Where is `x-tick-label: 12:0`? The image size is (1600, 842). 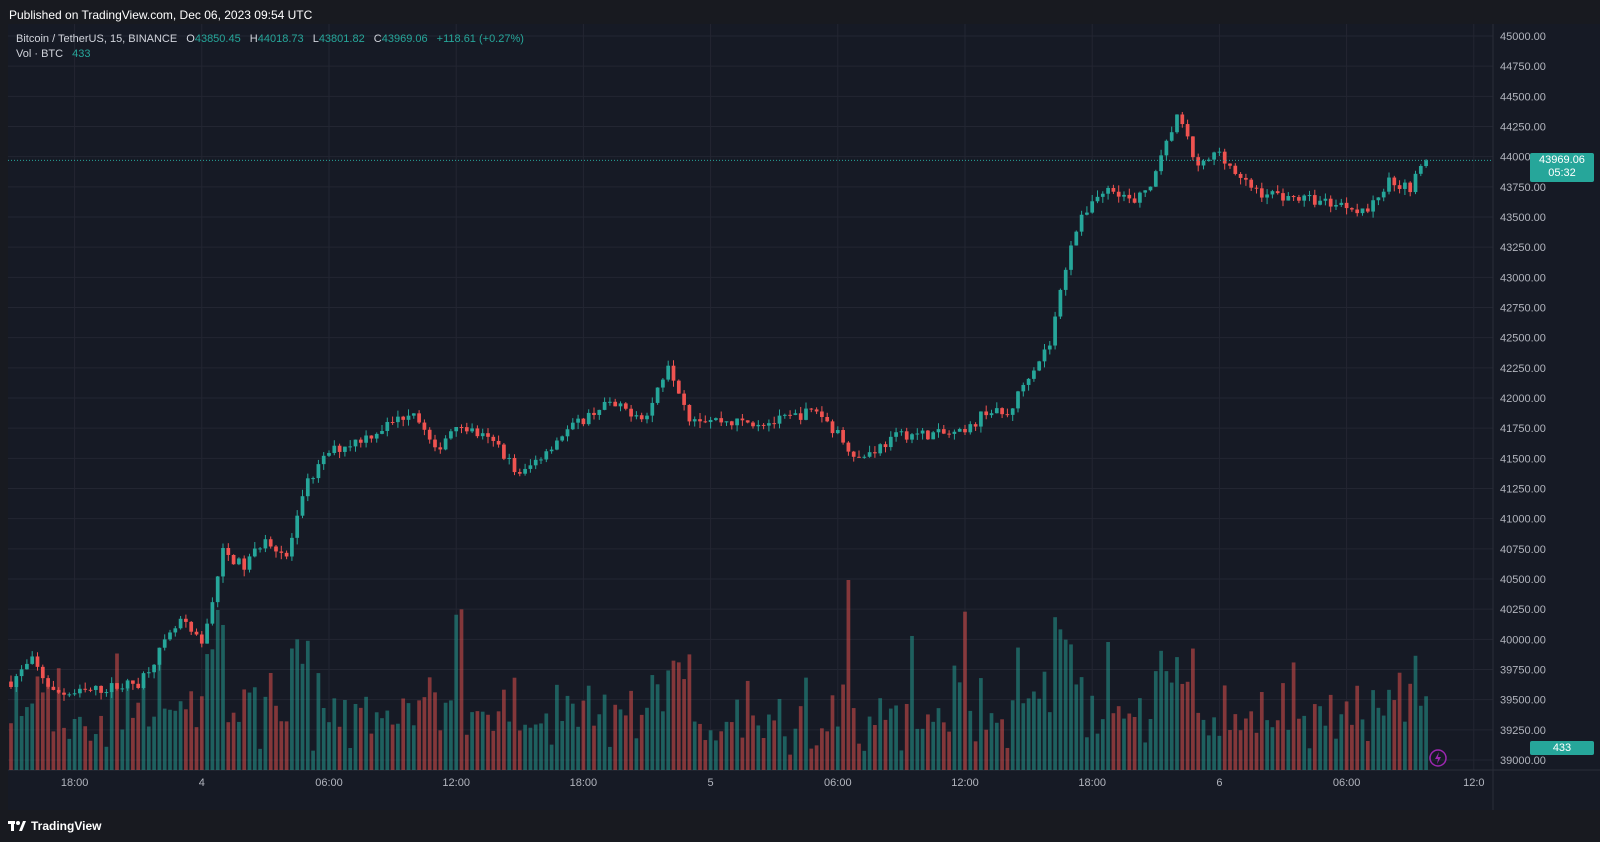 x-tick-label: 12:0 is located at coordinates (1473, 783).